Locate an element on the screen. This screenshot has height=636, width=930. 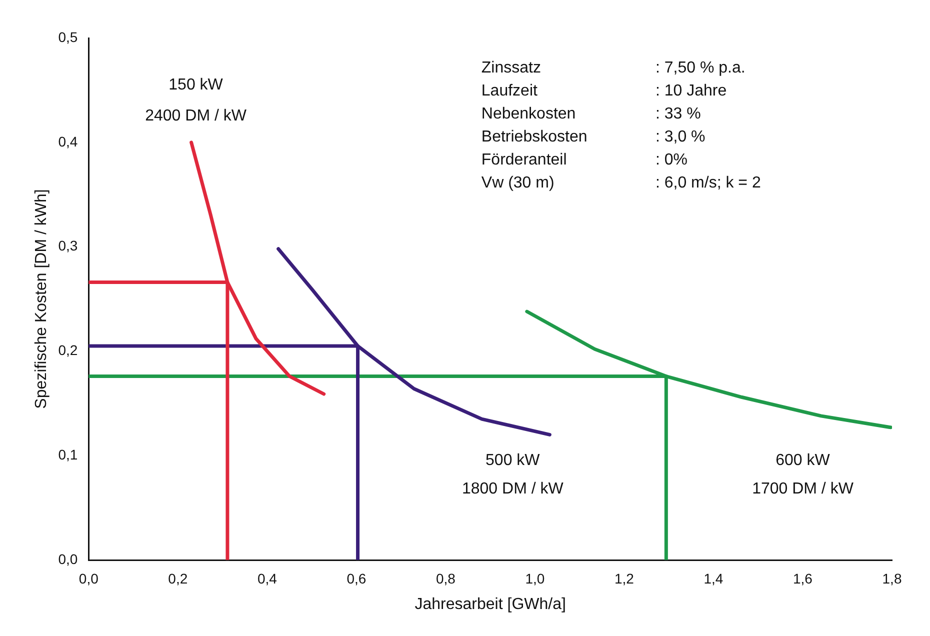
y-tick-label: 0,4 is located at coordinates (68, 141).